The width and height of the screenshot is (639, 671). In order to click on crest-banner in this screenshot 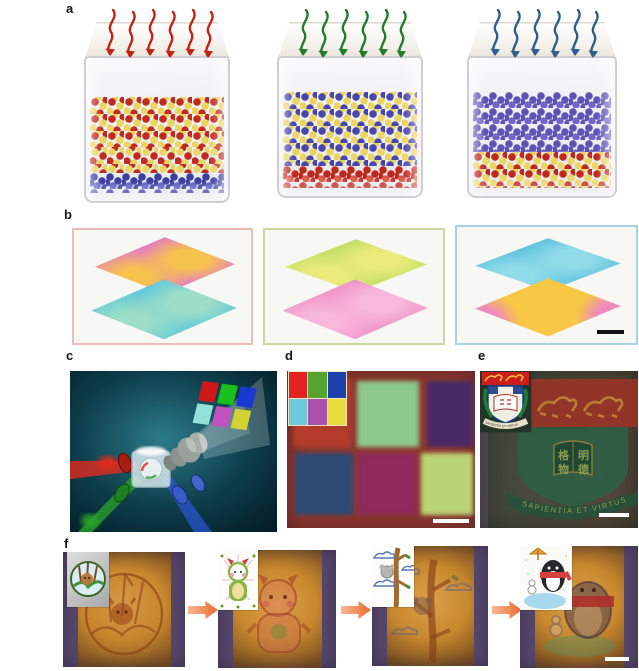, I will do `click(573, 506)`.